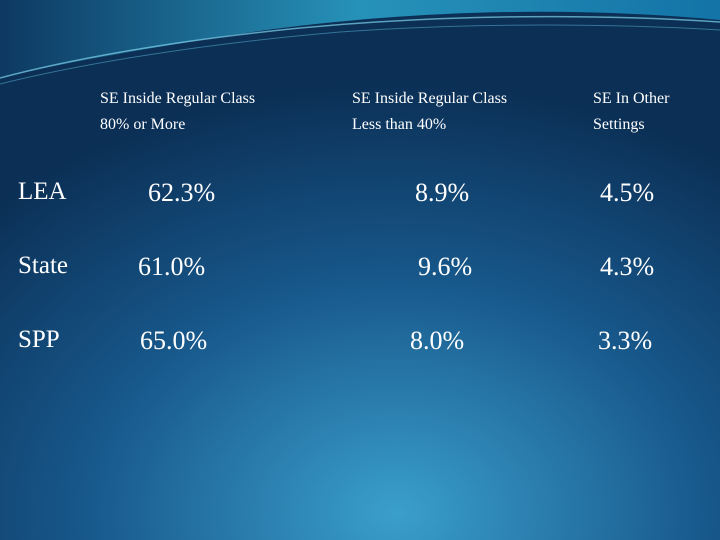 This screenshot has width=720, height=540. What do you see at coordinates (178, 111) in the screenshot?
I see `column-header: SE Inside Regular Class 80% or More` at bounding box center [178, 111].